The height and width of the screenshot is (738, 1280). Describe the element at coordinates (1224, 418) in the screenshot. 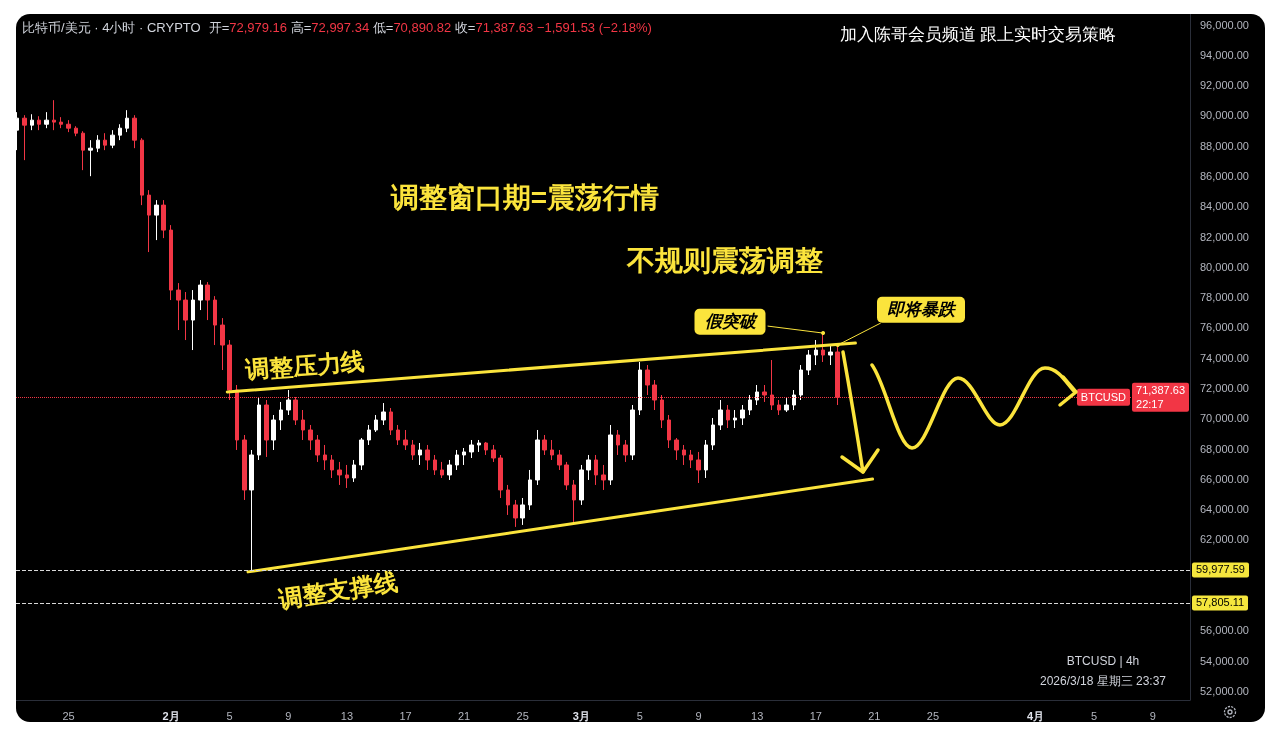

I see `y-tick-label: 70,000.00` at that location.